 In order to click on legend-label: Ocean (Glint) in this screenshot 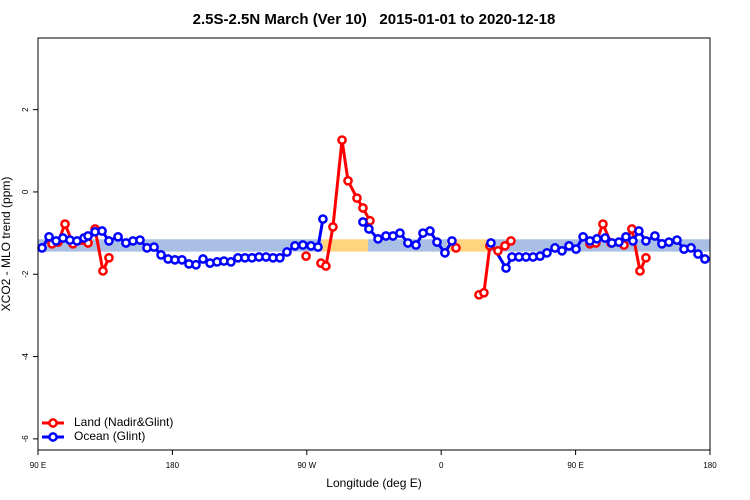, I will do `click(109, 436)`.